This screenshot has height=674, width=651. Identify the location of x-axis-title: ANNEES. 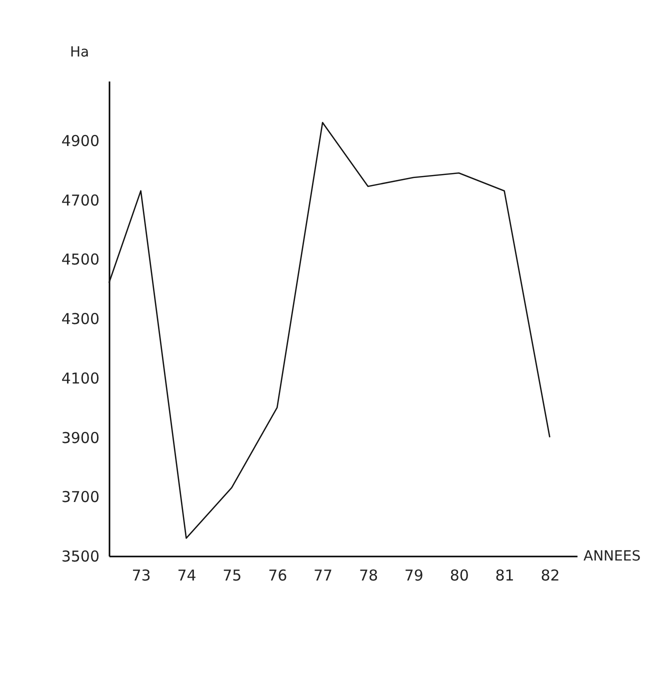
(612, 556).